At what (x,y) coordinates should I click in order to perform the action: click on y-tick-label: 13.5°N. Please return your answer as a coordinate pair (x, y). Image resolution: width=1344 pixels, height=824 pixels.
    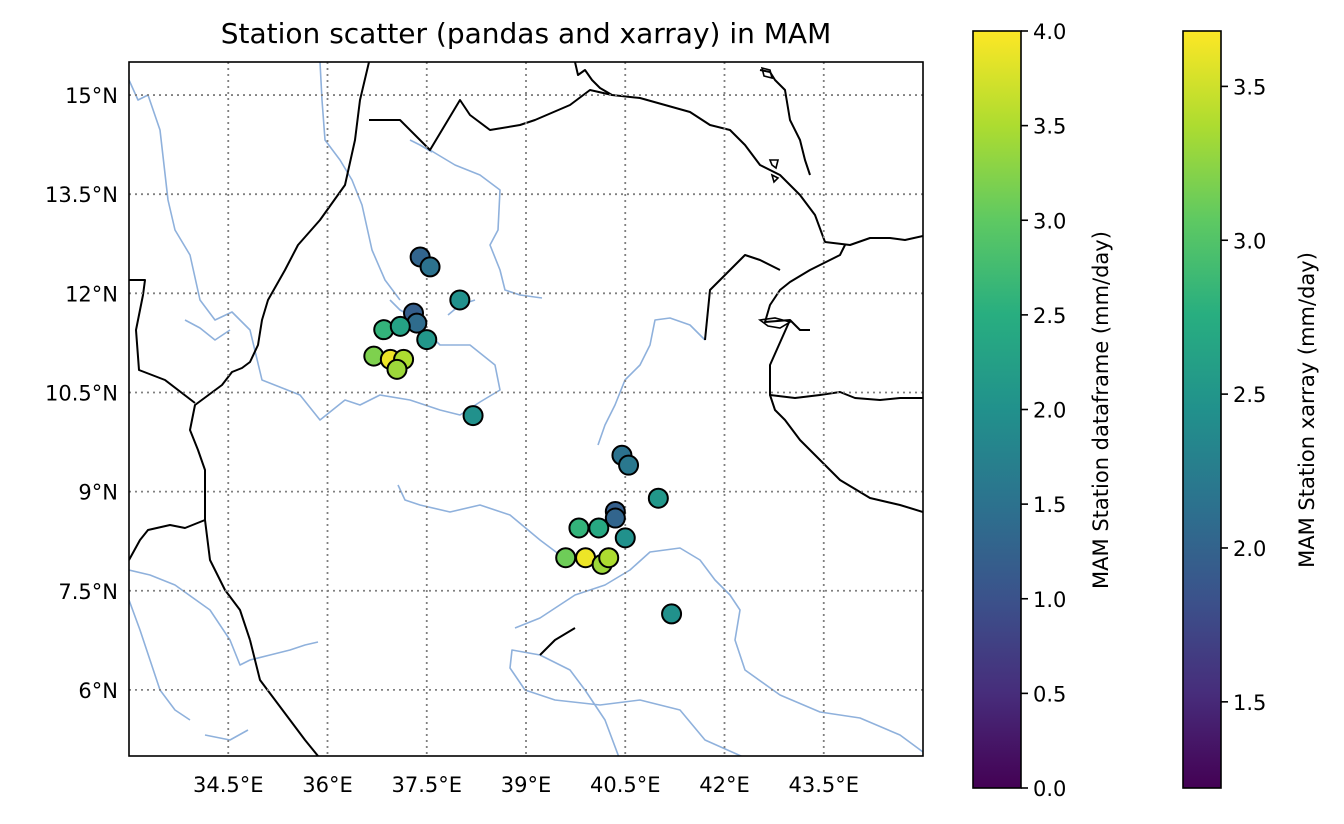
    Looking at the image, I should click on (81, 195).